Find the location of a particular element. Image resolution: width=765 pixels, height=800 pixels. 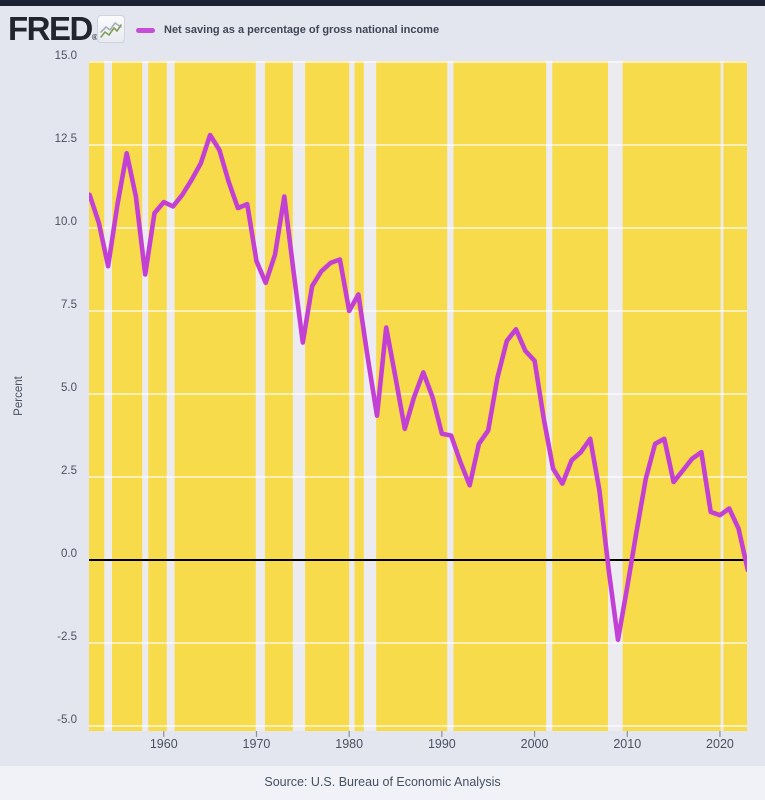

chart-footer: Source: U.S. Bureau of Economic Analysis is located at coordinates (382, 783).